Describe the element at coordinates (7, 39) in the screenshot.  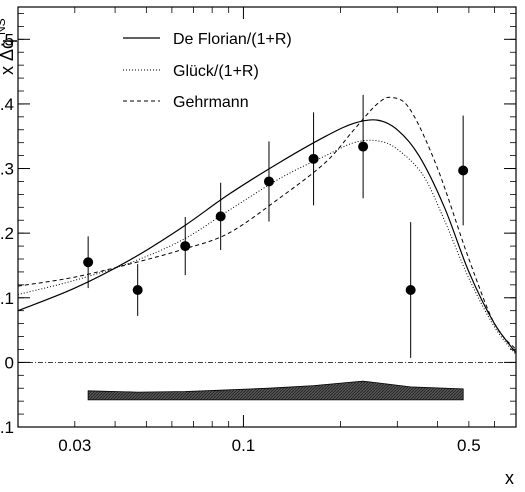
I see `y-tick-label: 0.5` at that location.